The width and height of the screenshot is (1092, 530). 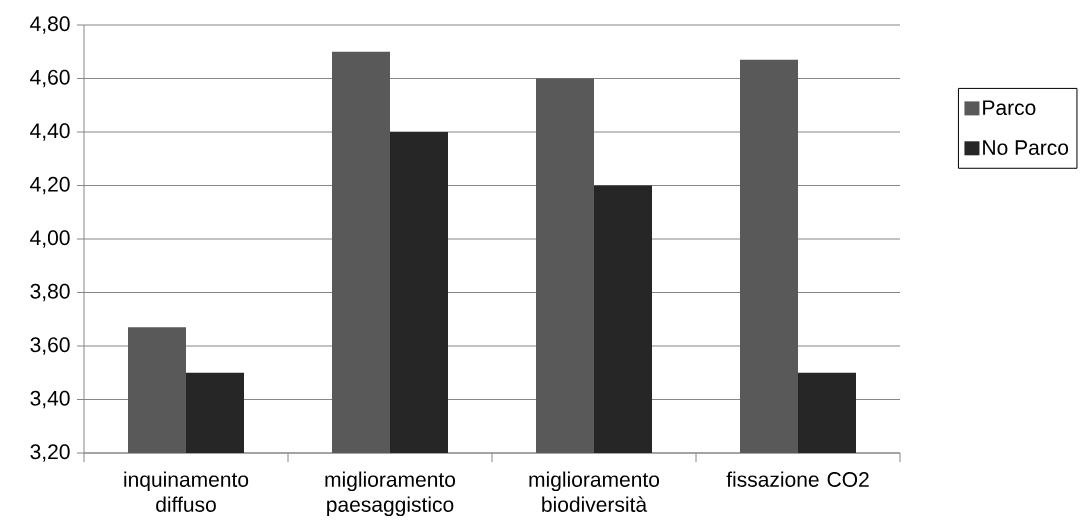 I want to click on y-tick-label: 3,40, so click(x=50, y=399).